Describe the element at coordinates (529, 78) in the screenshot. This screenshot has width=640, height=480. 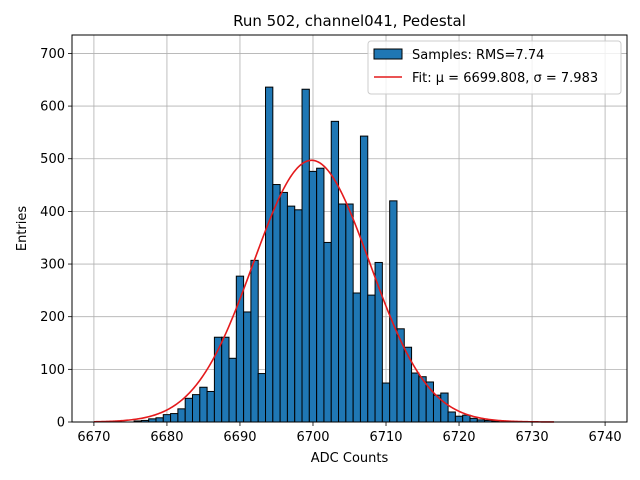
I see `legend-fit-sep: ,` at that location.